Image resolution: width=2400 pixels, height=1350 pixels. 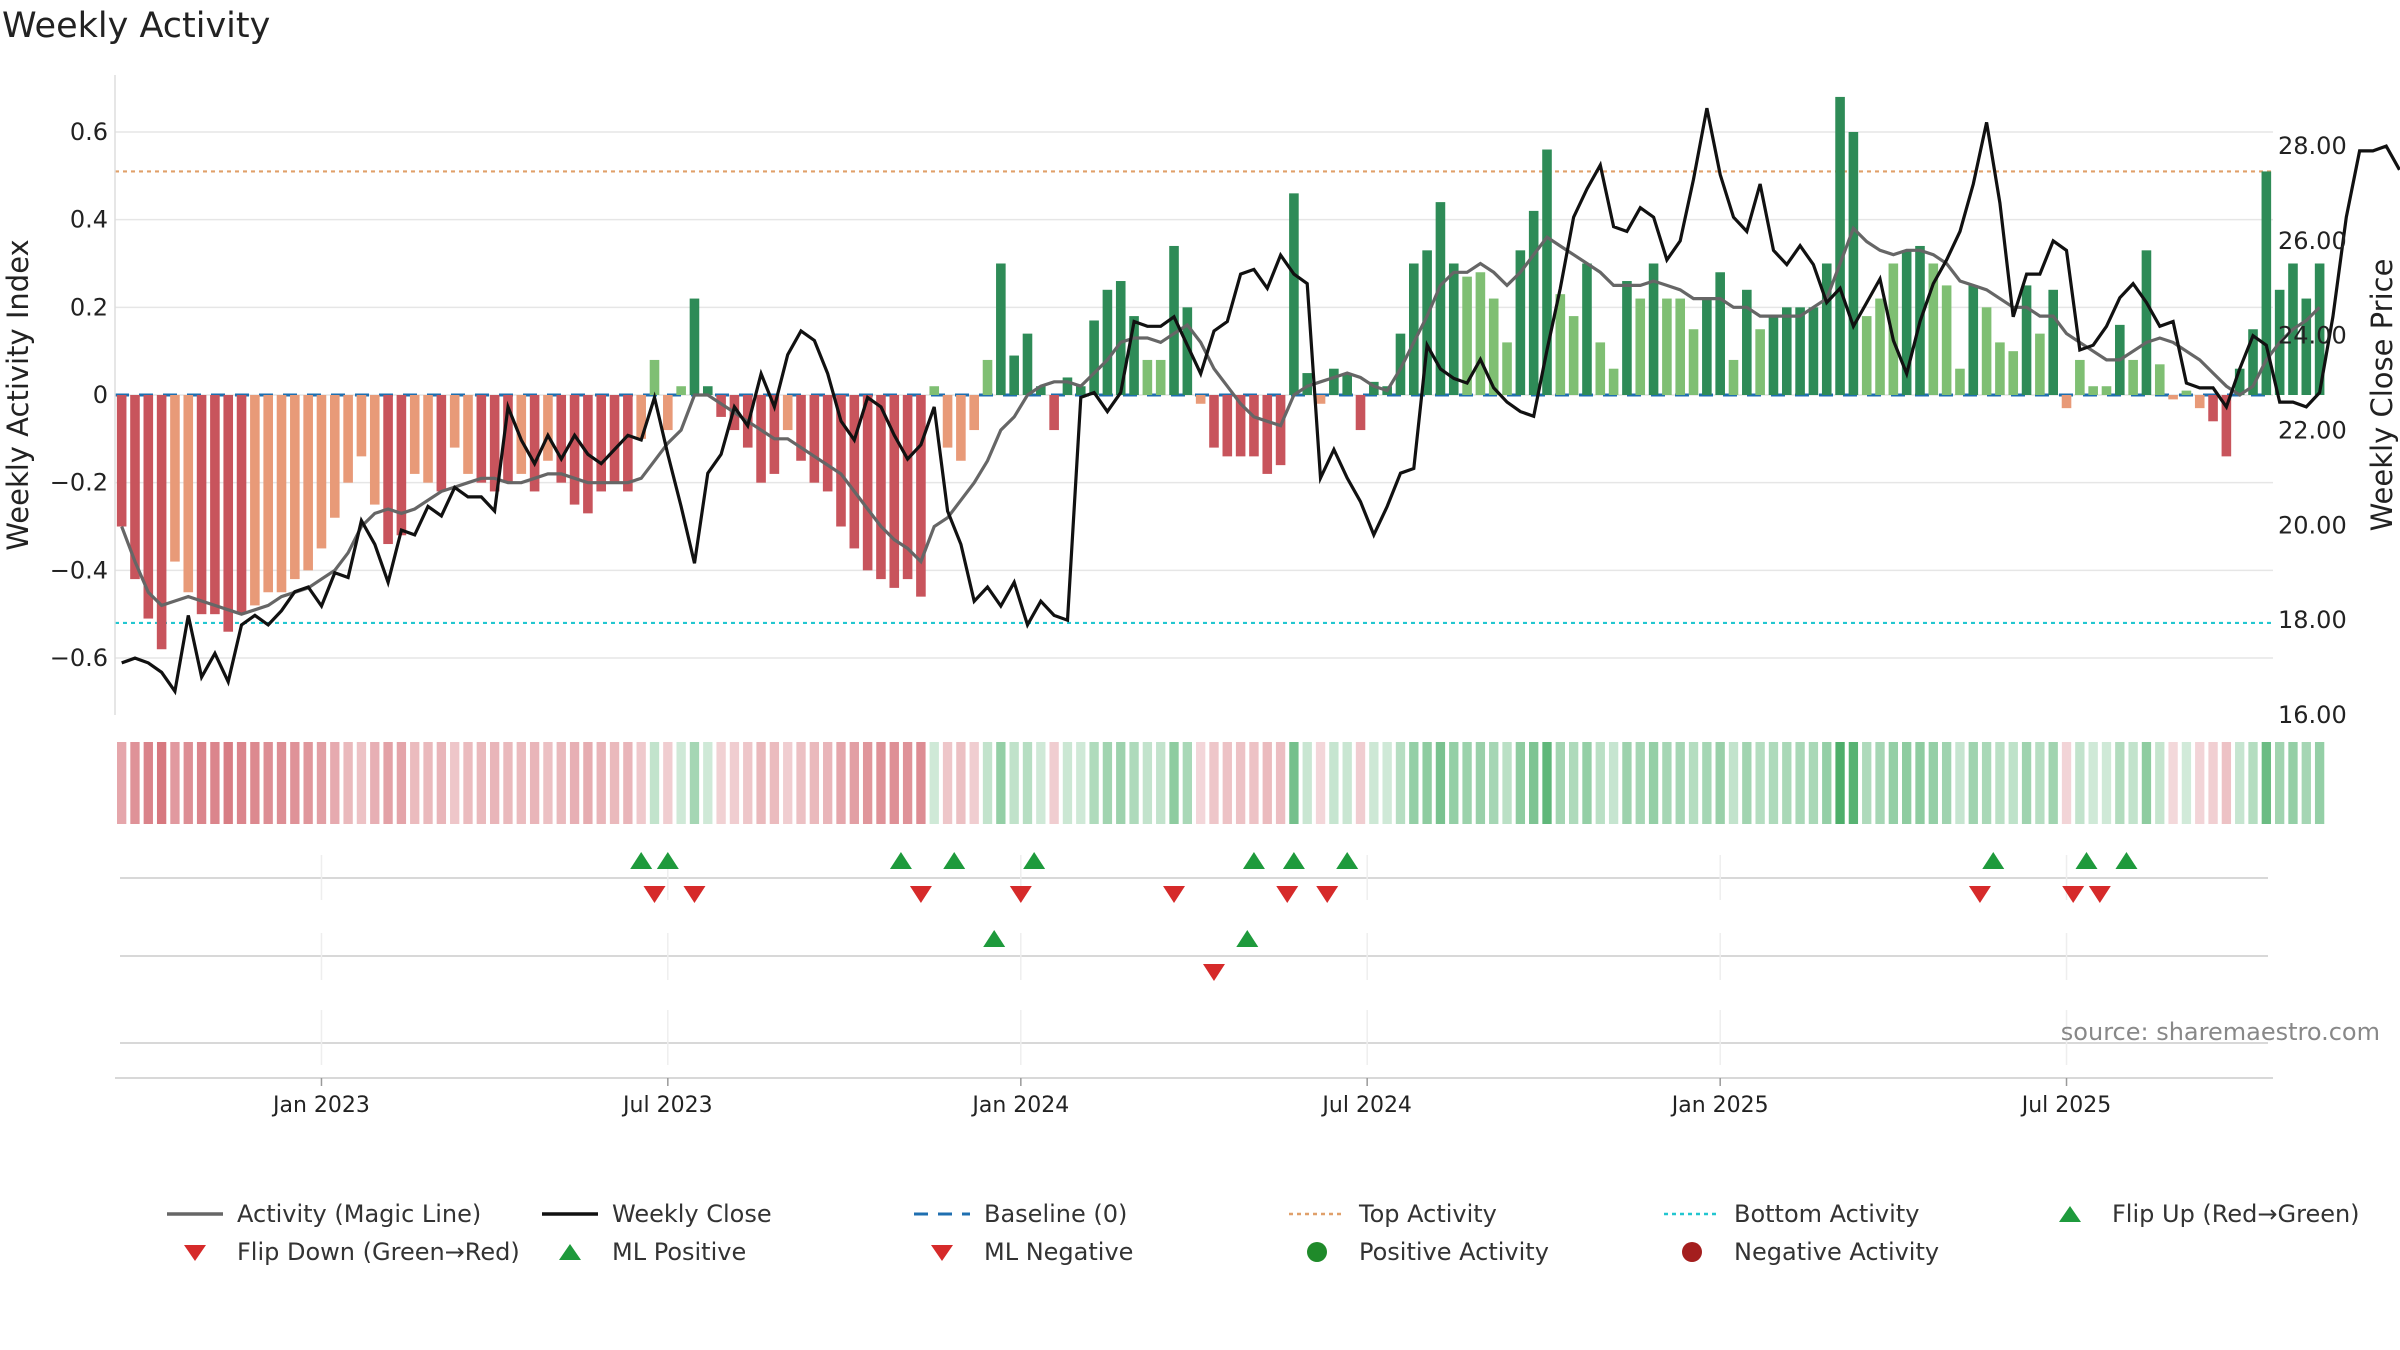 What do you see at coordinates (1220, 783) in the screenshot?
I see `activity-heat-strip` at bounding box center [1220, 783].